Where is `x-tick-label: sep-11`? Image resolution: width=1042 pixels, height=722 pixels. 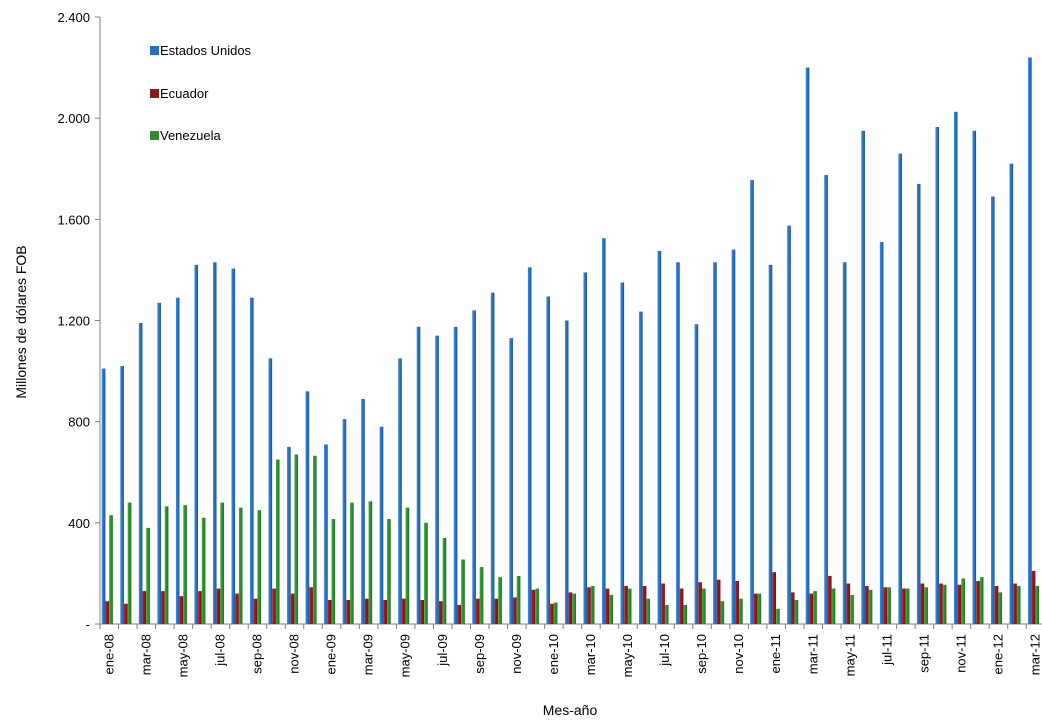 x-tick-label: sep-11 is located at coordinates (923, 653).